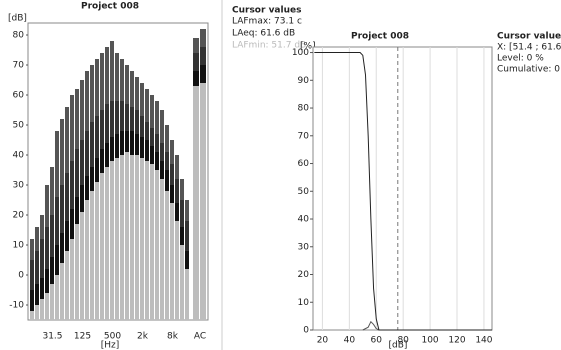  I want to click on x-tick-label: 125, so click(82, 337).